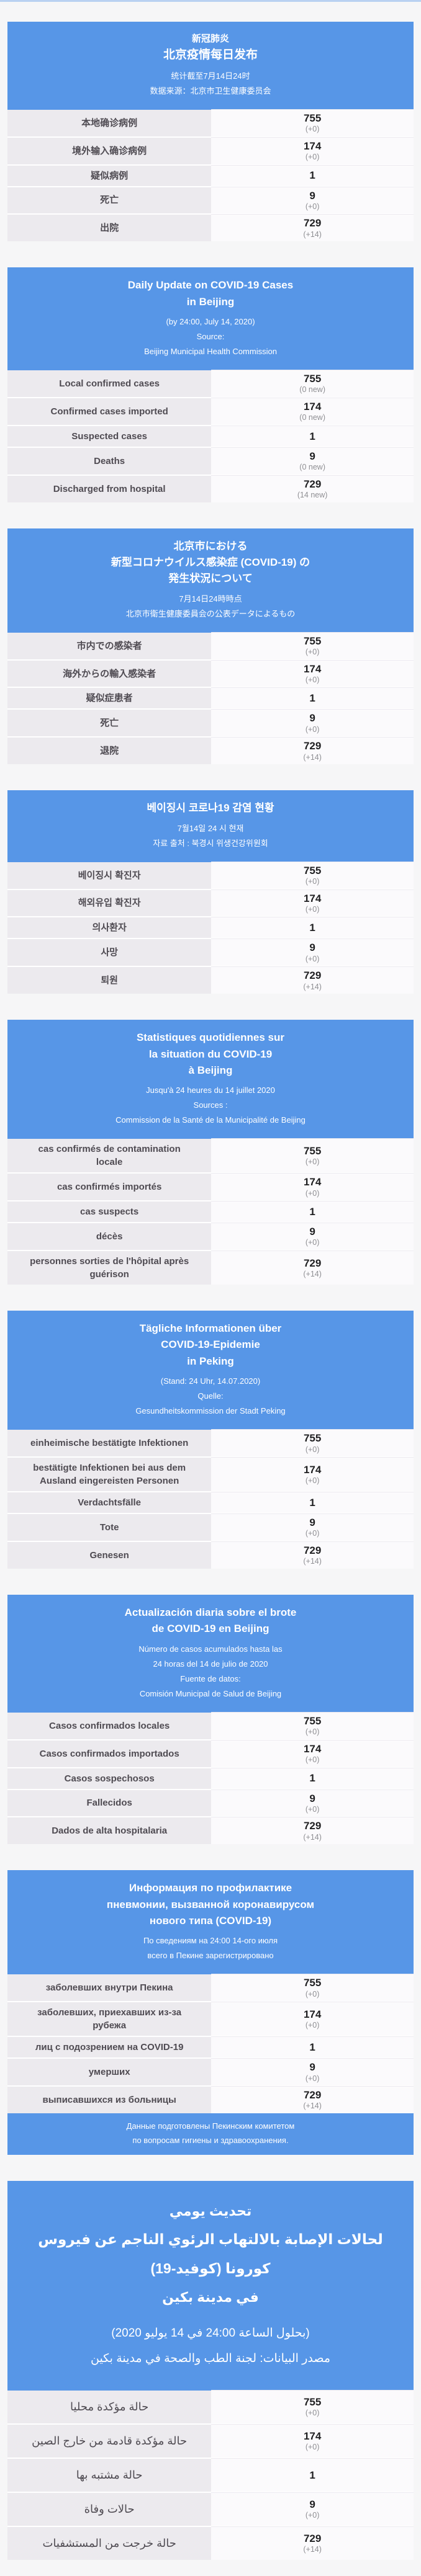 The height and width of the screenshot is (2576, 421). What do you see at coordinates (110, 201) in the screenshot?
I see `stat-label: 死亡` at bounding box center [110, 201].